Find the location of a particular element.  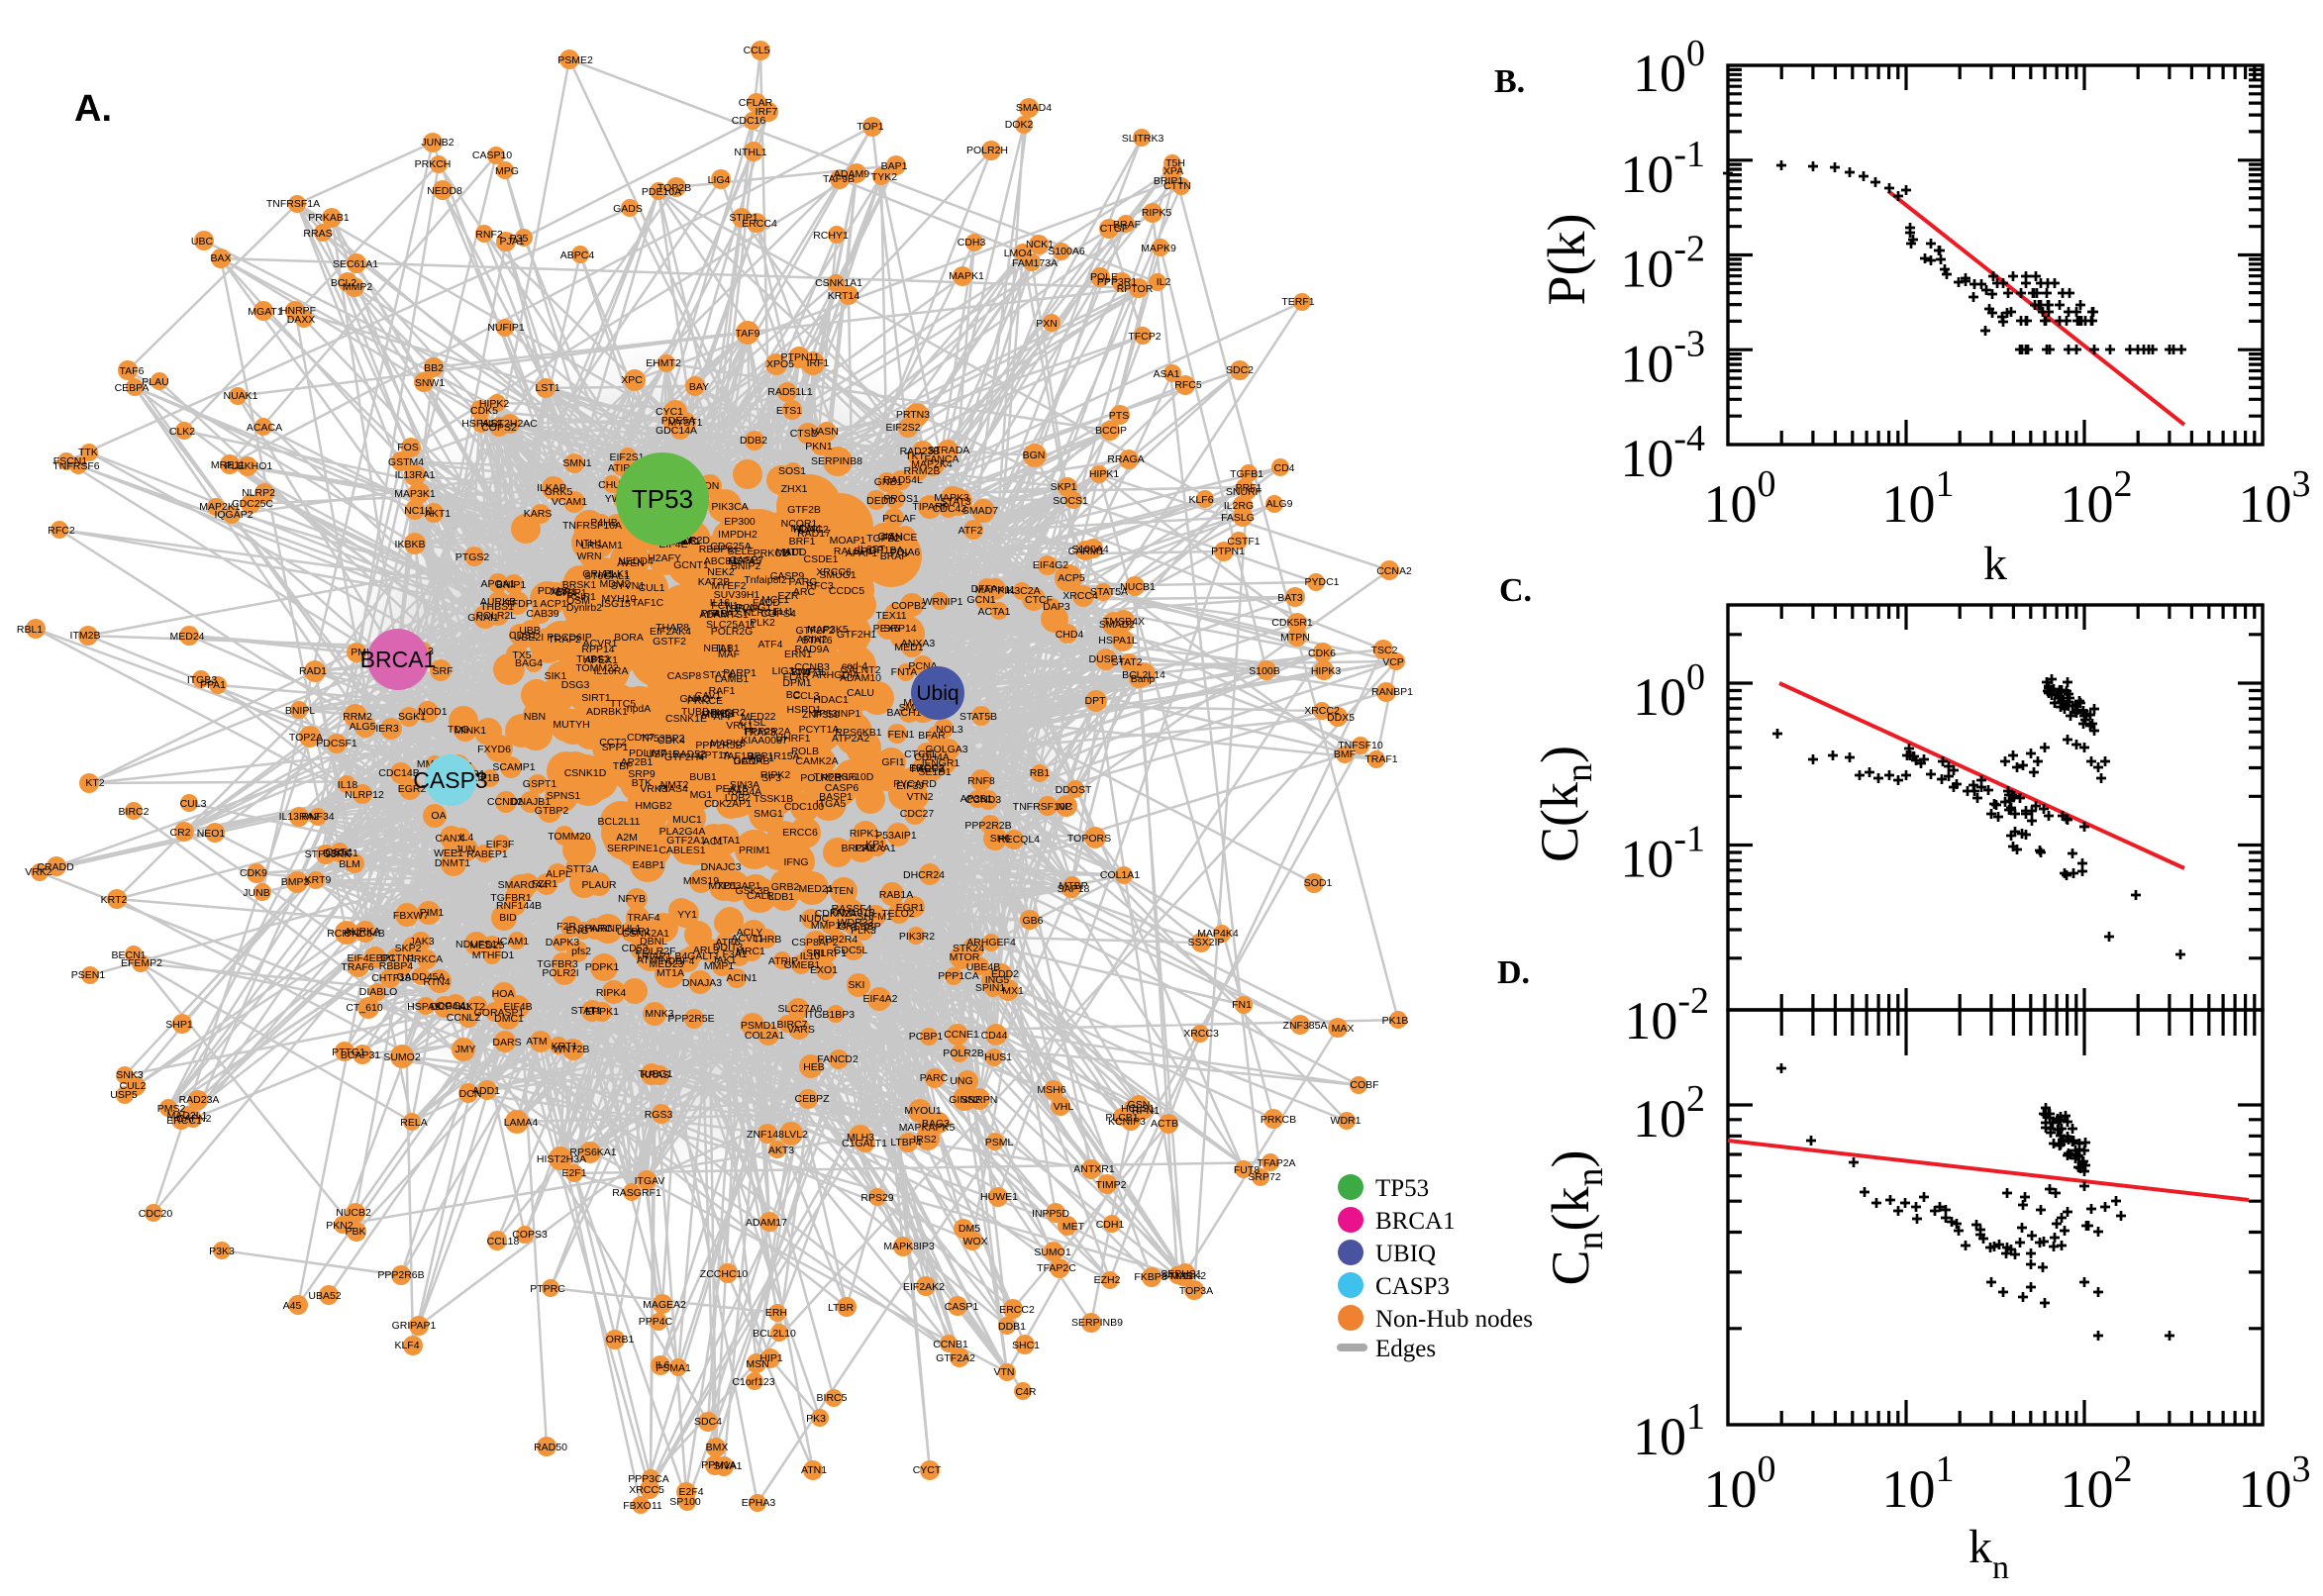

svg-text: COPS3 is located at coordinates (530, 1235).